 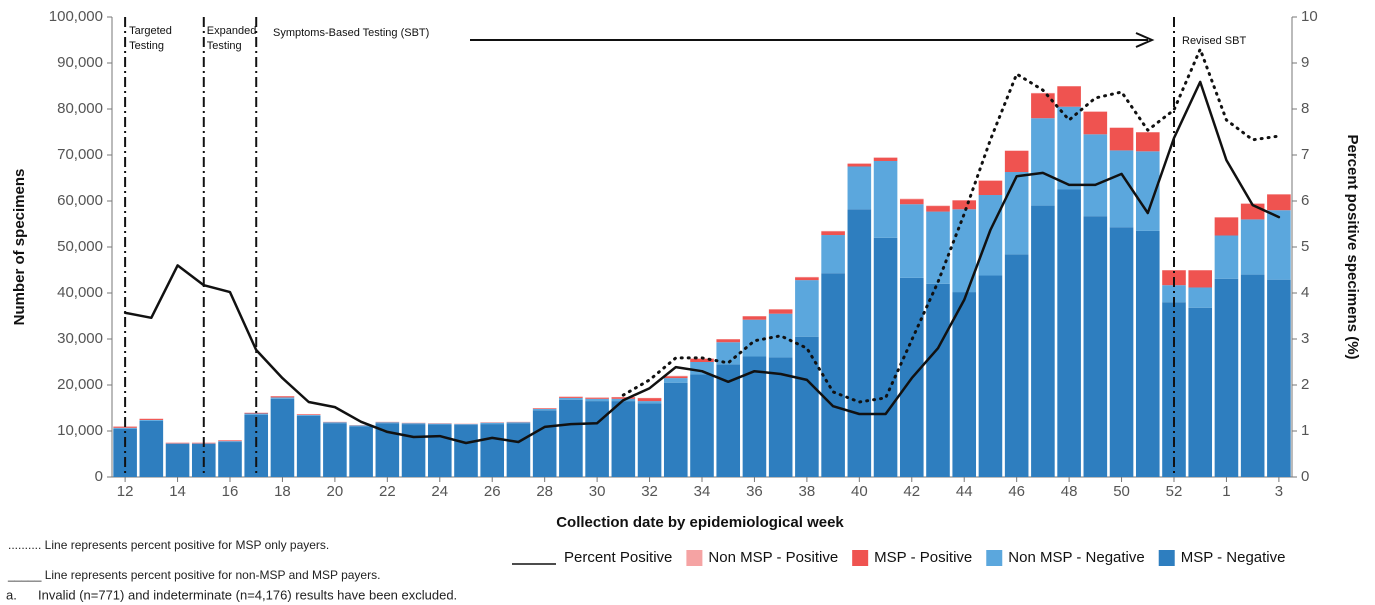 What do you see at coordinates (618, 557) in the screenshot?
I see `legend-label: Percent Positive` at bounding box center [618, 557].